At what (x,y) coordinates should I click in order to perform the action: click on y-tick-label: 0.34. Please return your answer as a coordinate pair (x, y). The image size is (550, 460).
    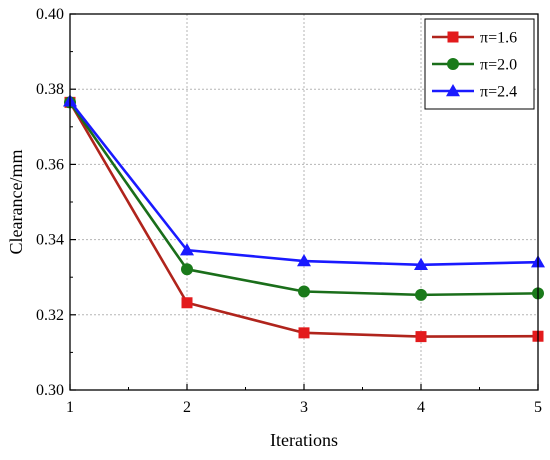
    Looking at the image, I should click on (50, 240).